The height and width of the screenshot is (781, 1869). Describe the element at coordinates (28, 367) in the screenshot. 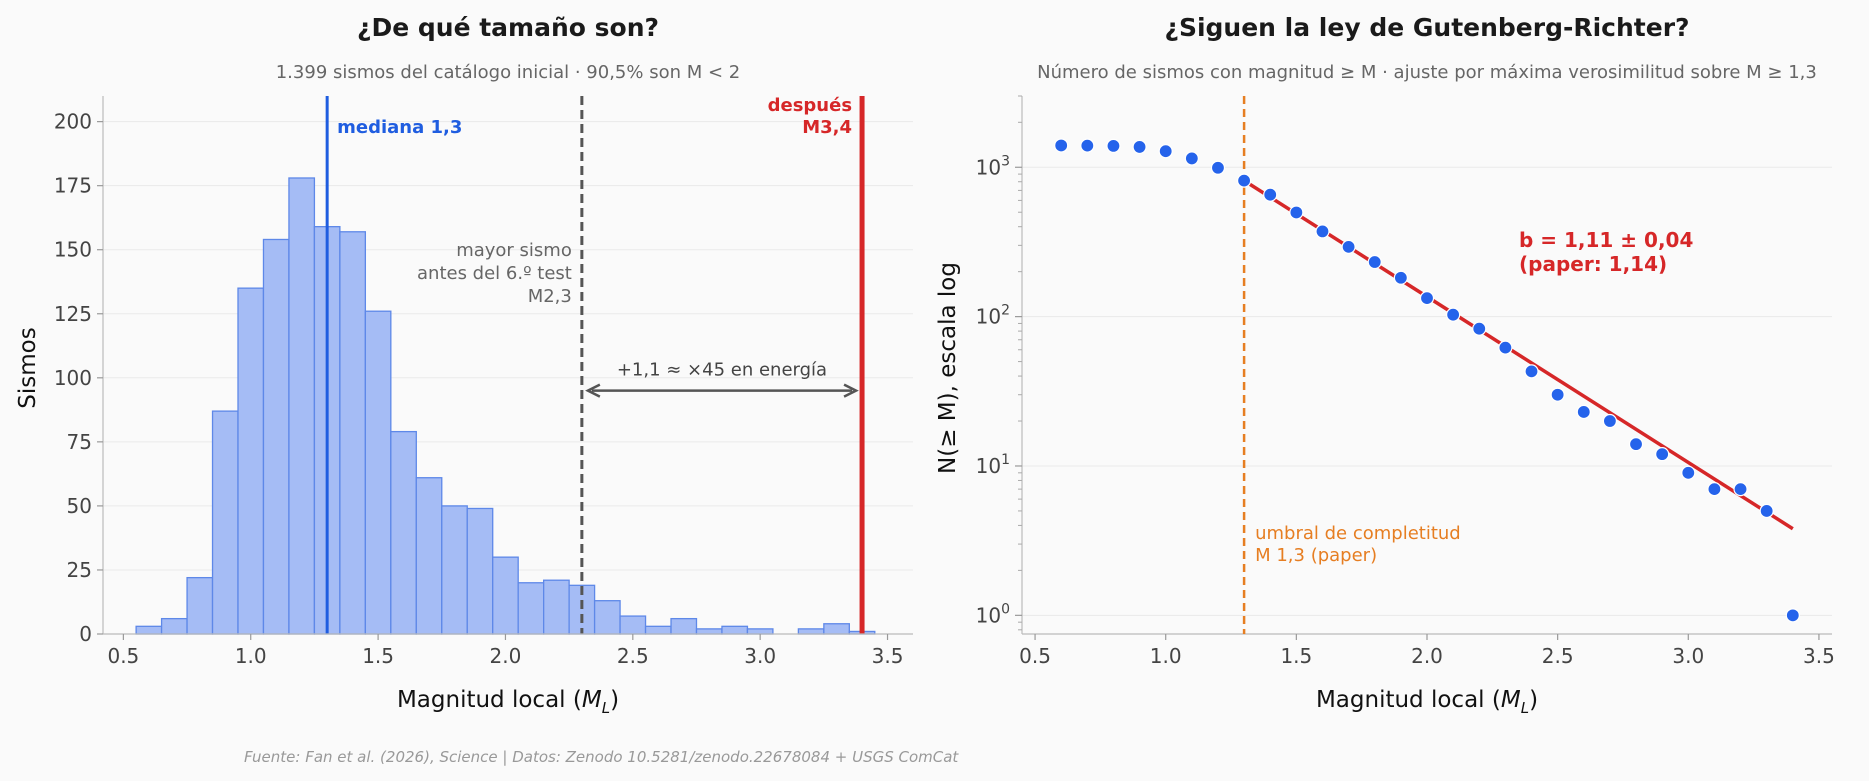

I see `histogram-y-axis-label: Sismos` at that location.